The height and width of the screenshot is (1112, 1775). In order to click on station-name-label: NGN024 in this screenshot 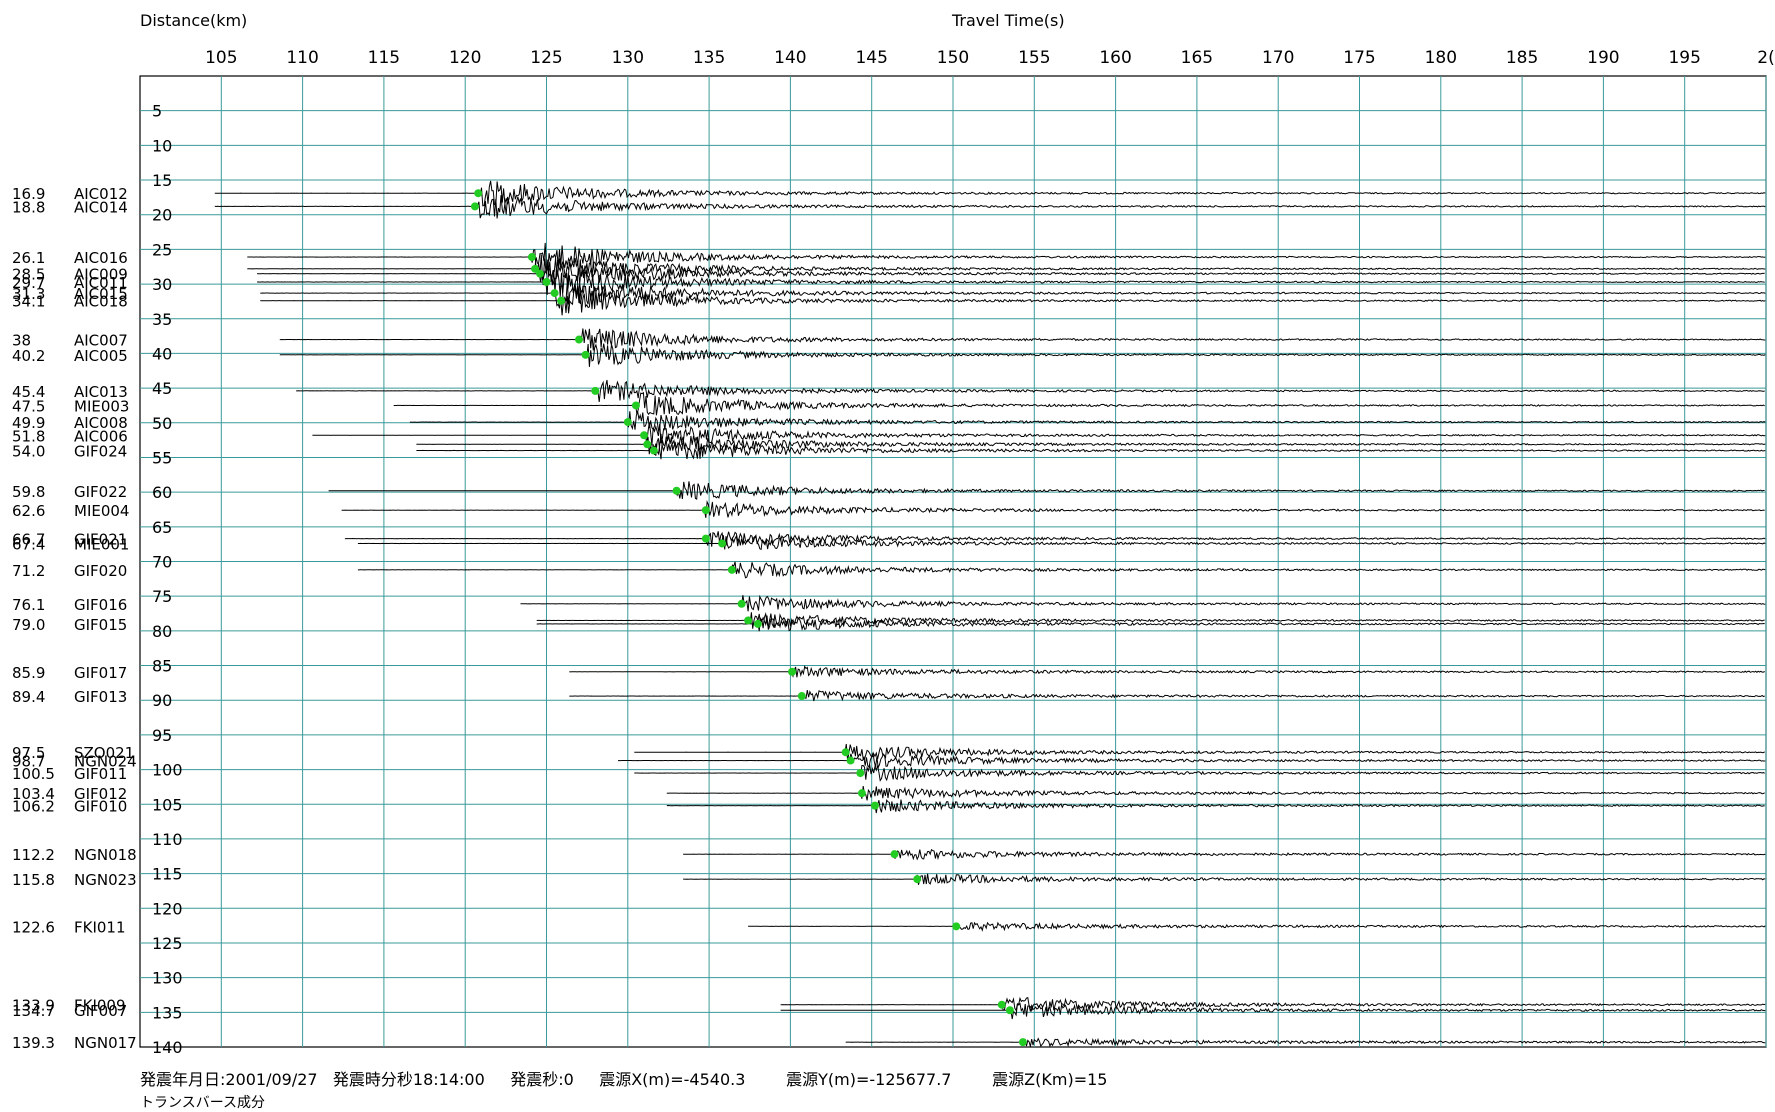, I will do `click(105, 762)`.